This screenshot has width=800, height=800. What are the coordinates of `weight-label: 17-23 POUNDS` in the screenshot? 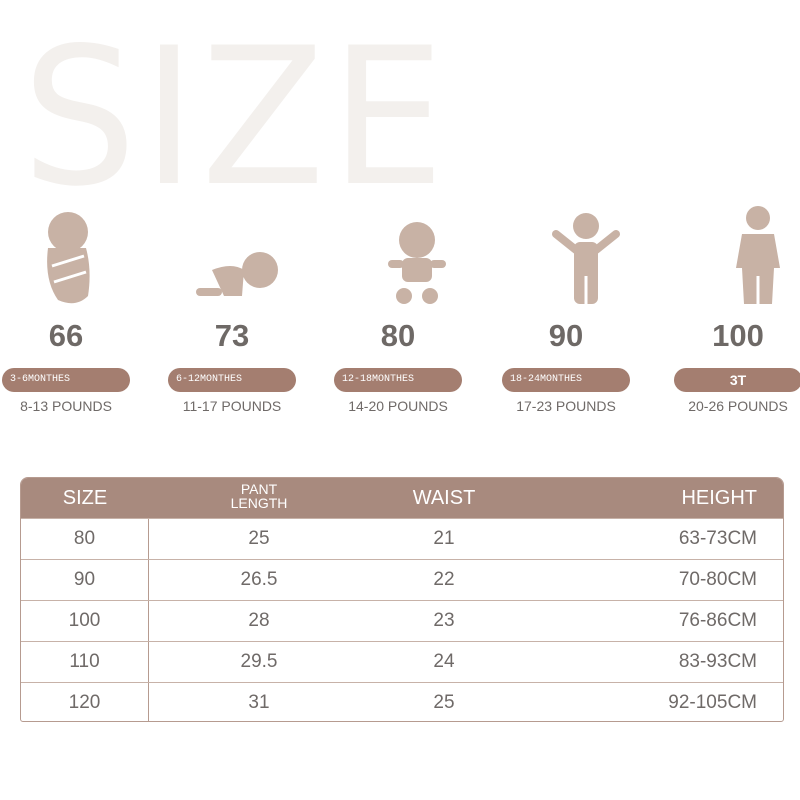 It's located at (566, 406).